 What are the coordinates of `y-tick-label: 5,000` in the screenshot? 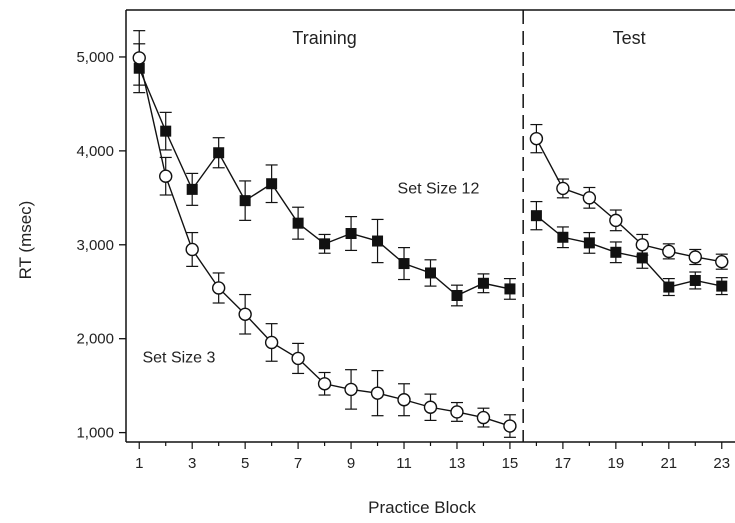 It's located at (95, 57).